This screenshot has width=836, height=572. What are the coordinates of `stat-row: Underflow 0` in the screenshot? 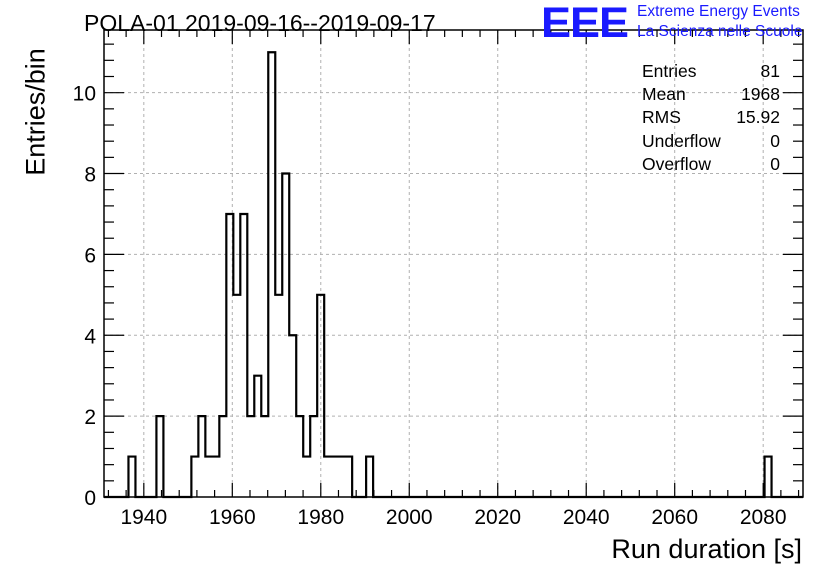 It's located at (711, 141).